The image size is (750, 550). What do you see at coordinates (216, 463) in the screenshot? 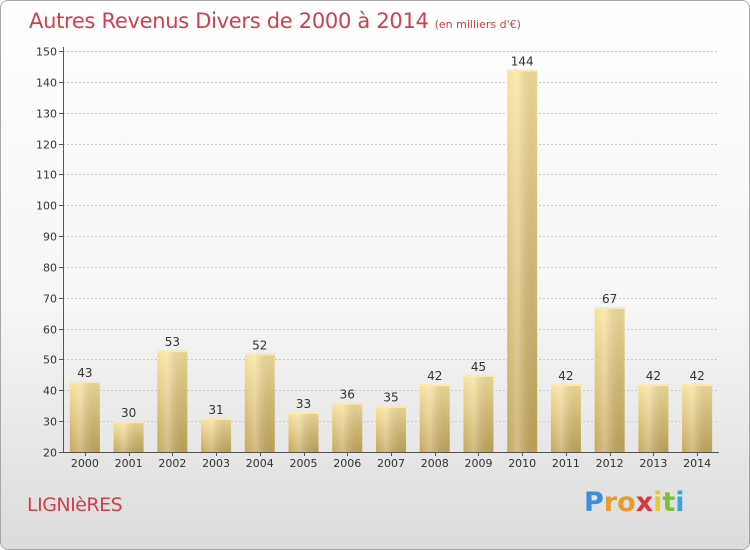
I see `x-tick-label: 2003` at bounding box center [216, 463].